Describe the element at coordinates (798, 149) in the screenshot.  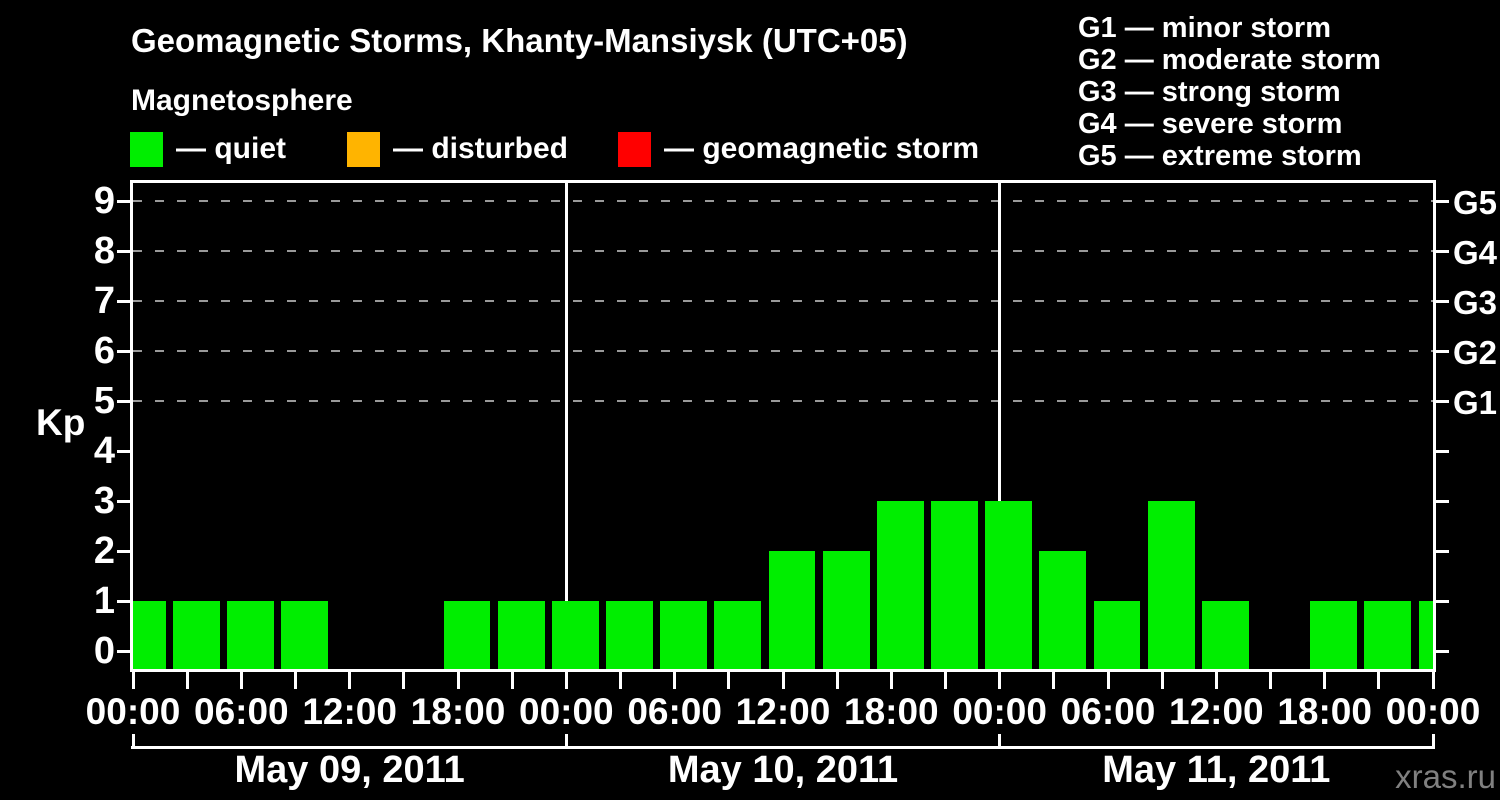
I see `legend-item-geomagnetic-storm: — geomagnetic storm` at that location.